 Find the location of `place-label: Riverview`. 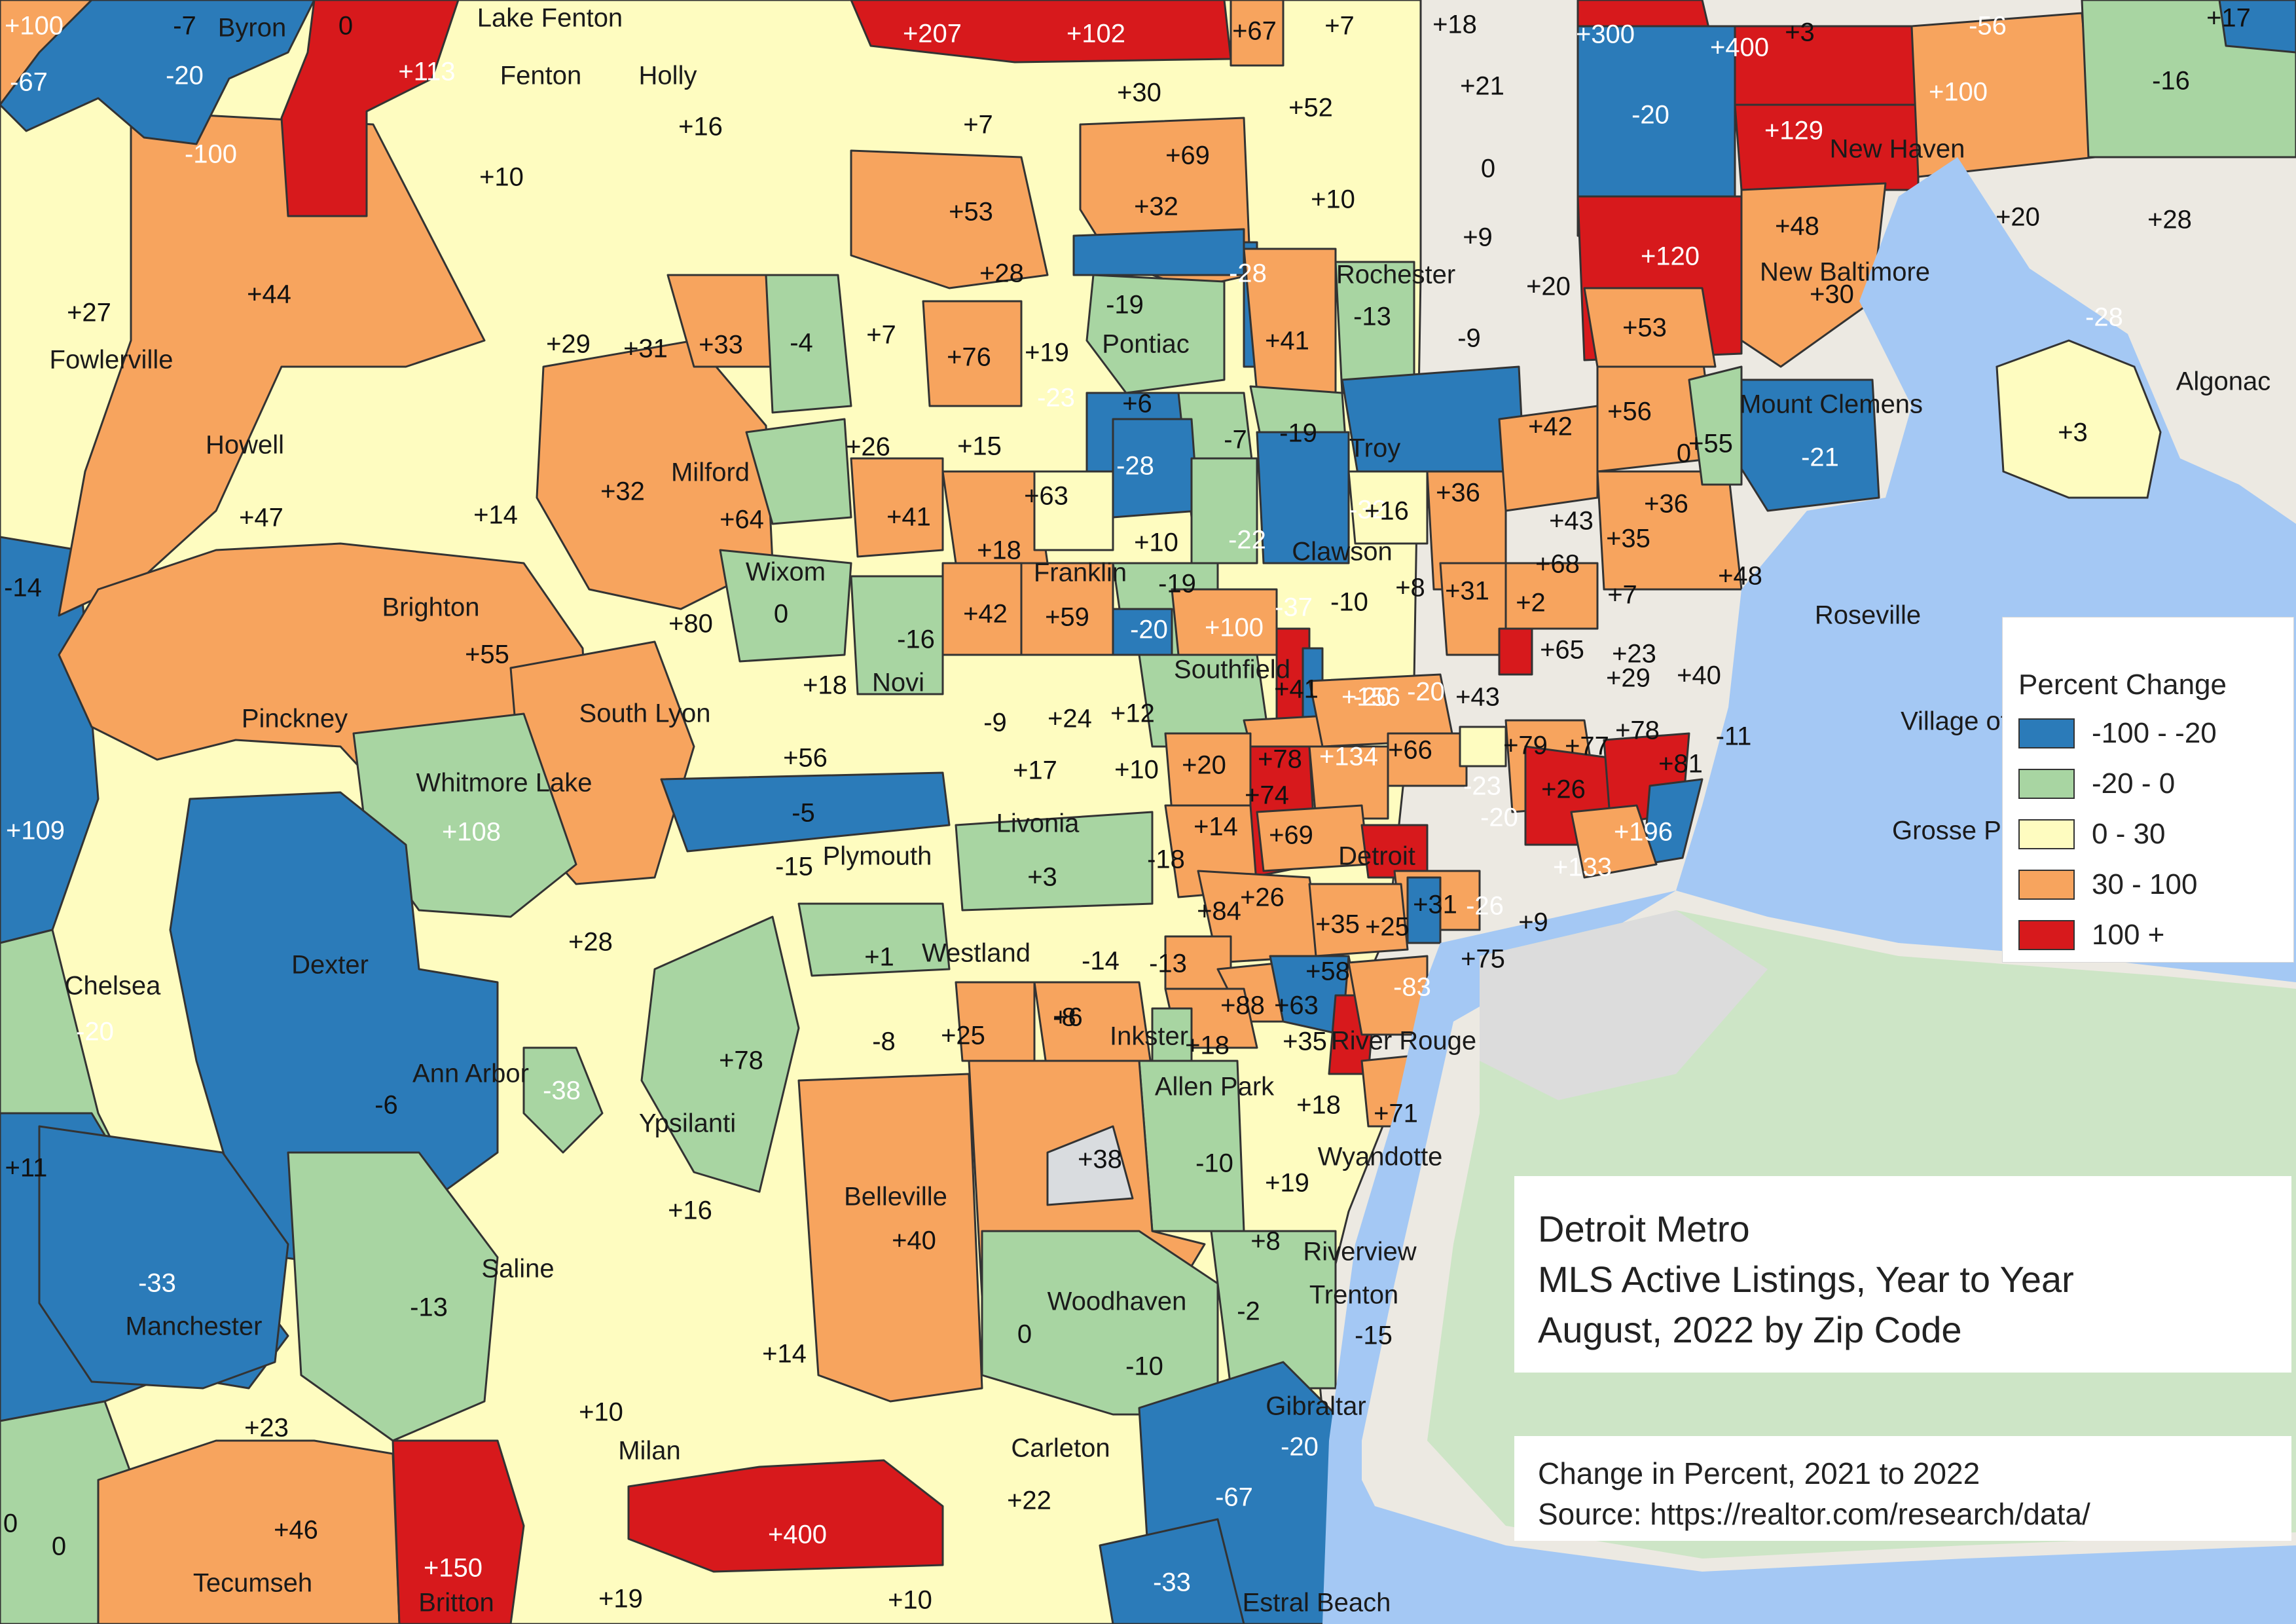

place-label: Riverview is located at coordinates (1359, 1252).